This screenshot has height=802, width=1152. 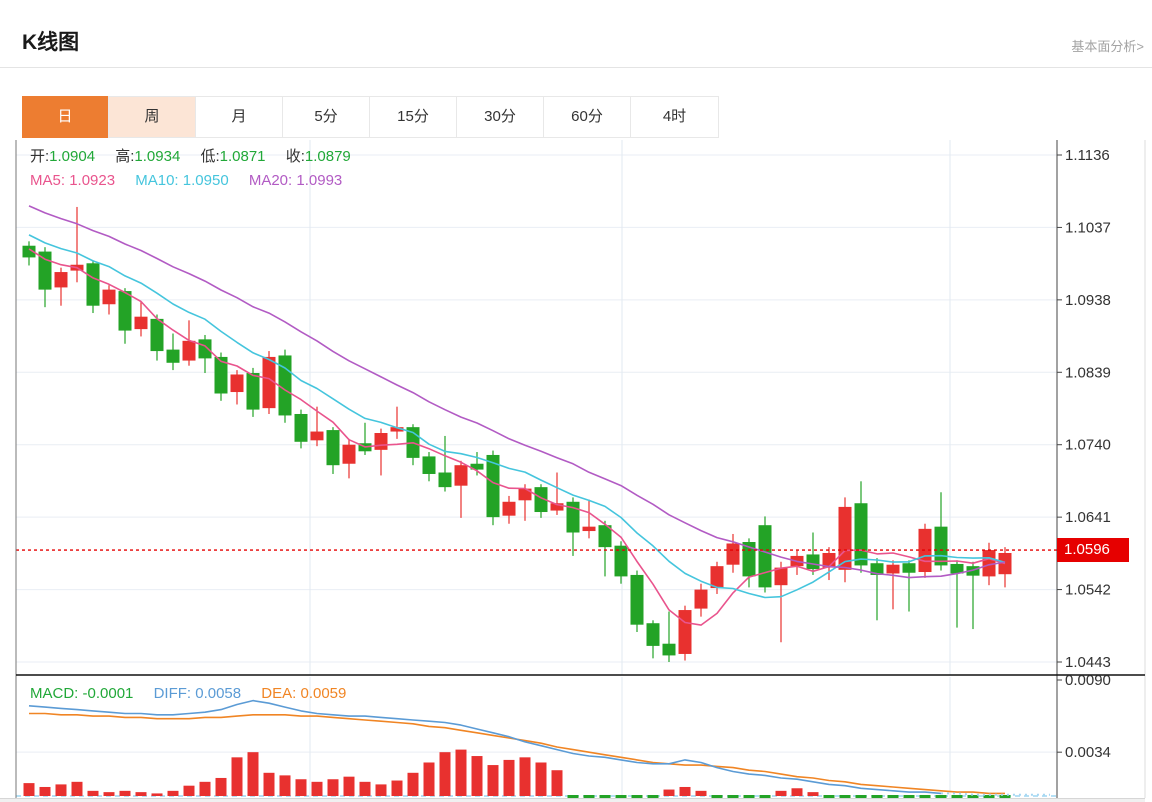 What do you see at coordinates (500, 117) in the screenshot?
I see `tab-30min: 30分` at bounding box center [500, 117].